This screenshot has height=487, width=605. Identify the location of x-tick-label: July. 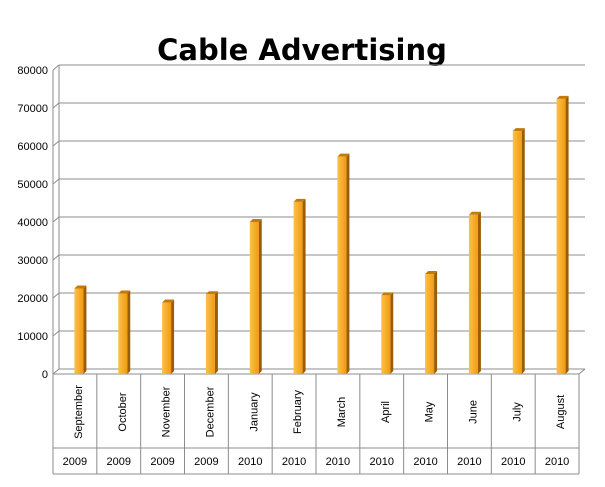
(517, 412).